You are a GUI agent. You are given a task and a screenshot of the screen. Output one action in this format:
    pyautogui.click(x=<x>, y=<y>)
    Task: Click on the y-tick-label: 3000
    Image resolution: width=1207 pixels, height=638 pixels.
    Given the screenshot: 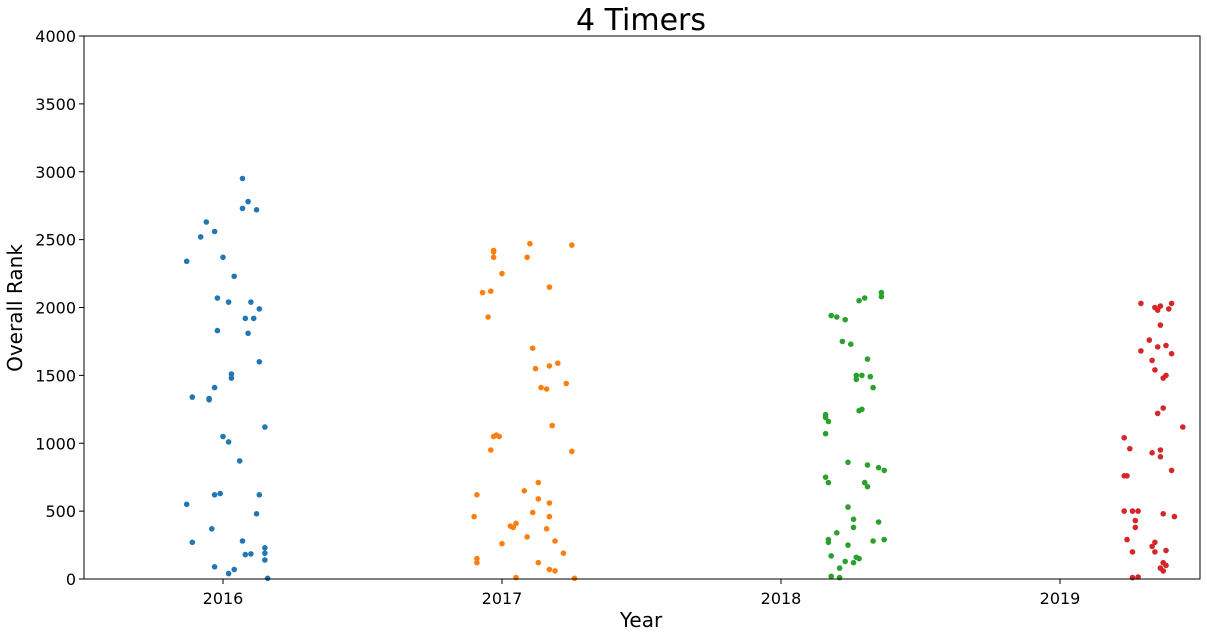 What is the action you would take?
    pyautogui.click(x=55, y=172)
    